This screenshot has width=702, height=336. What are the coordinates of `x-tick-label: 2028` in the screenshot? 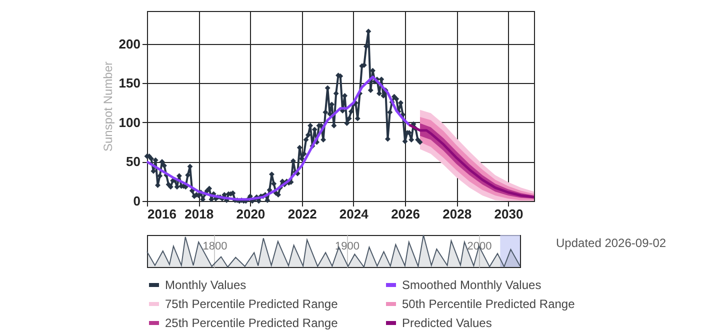 It's located at (457, 214).